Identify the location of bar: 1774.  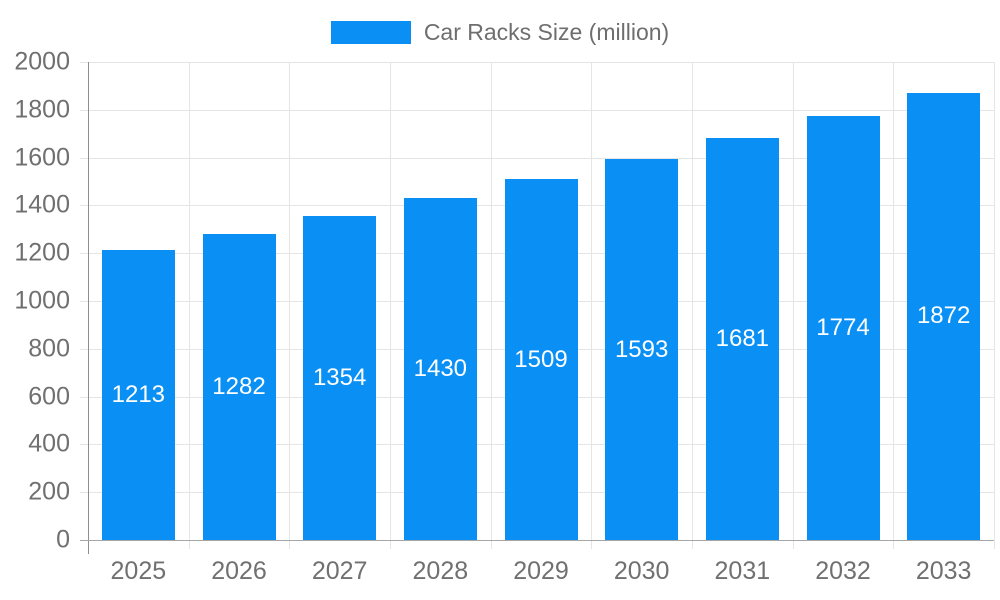
(843, 328).